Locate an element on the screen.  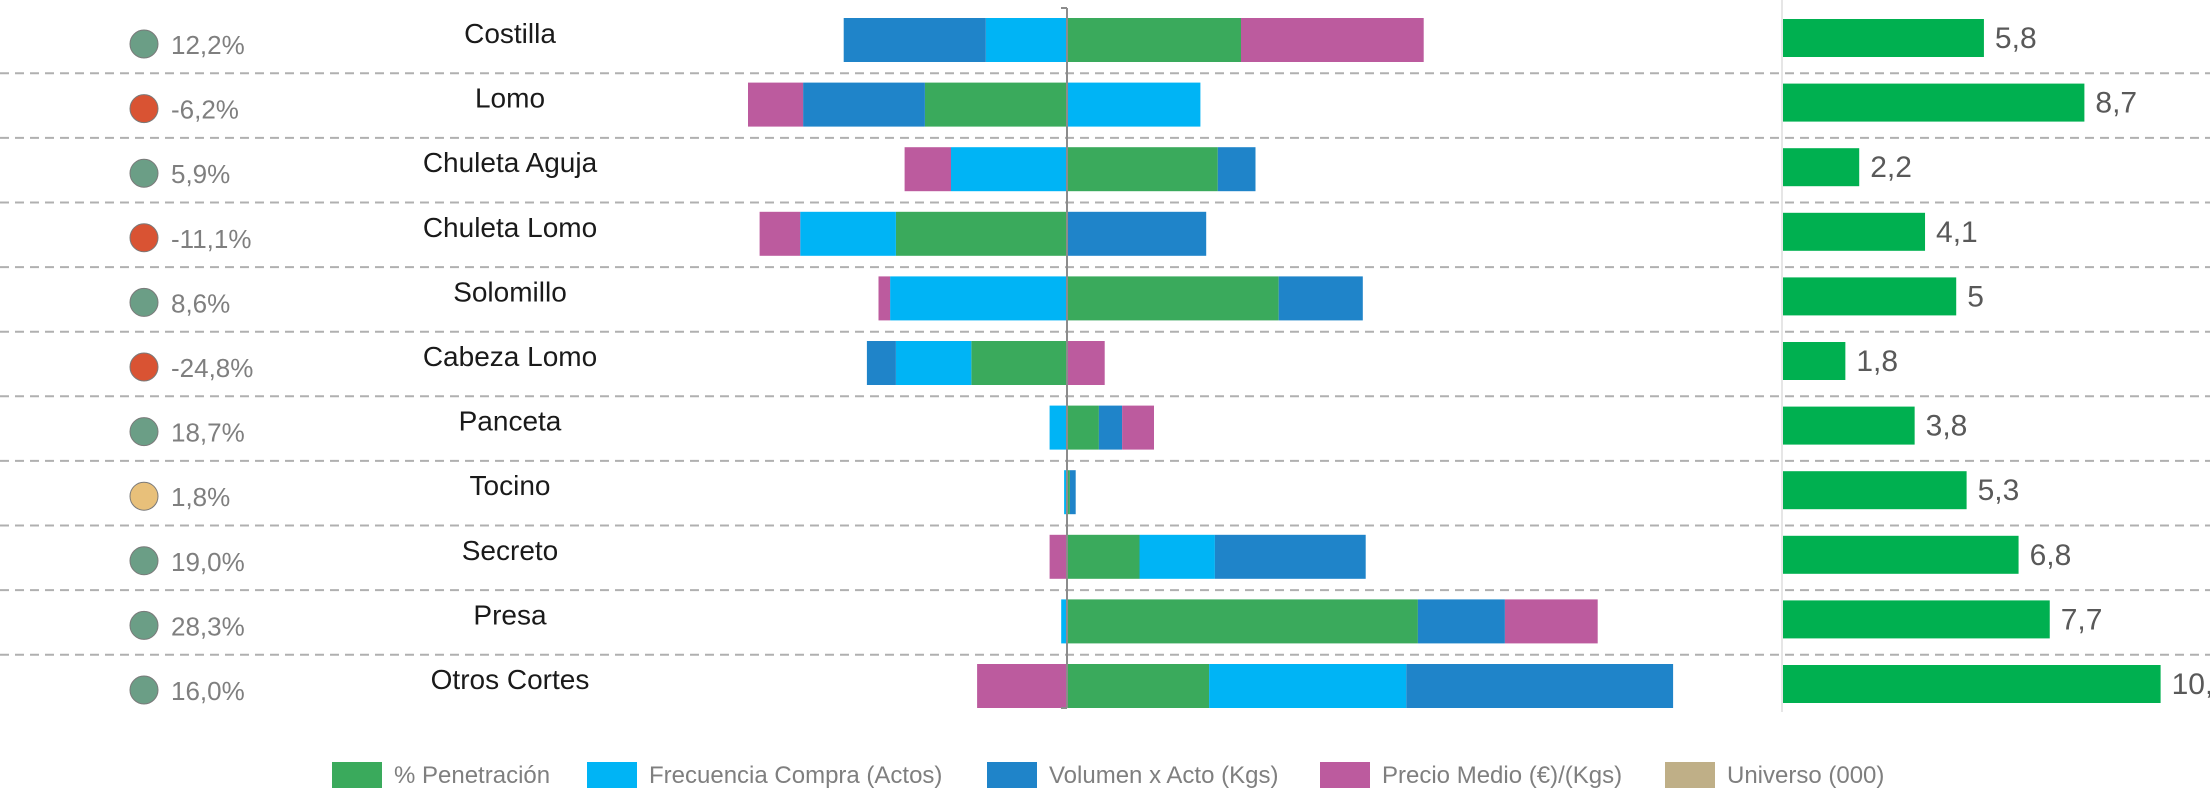
right-bar-label: 2,2 is located at coordinates (1891, 167).